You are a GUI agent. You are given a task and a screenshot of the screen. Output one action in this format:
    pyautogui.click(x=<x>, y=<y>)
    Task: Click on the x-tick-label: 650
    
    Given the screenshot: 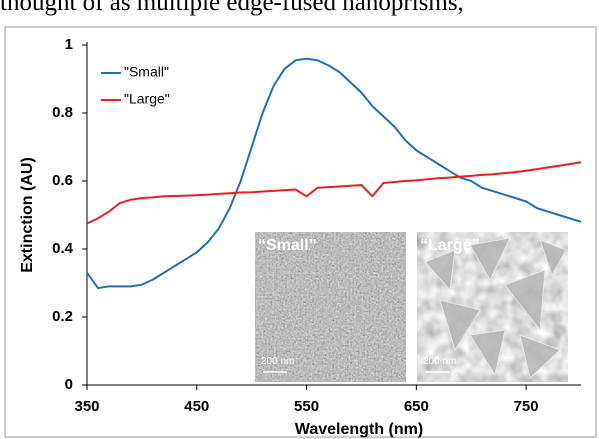 What is the action you would take?
    pyautogui.click(x=416, y=406)
    